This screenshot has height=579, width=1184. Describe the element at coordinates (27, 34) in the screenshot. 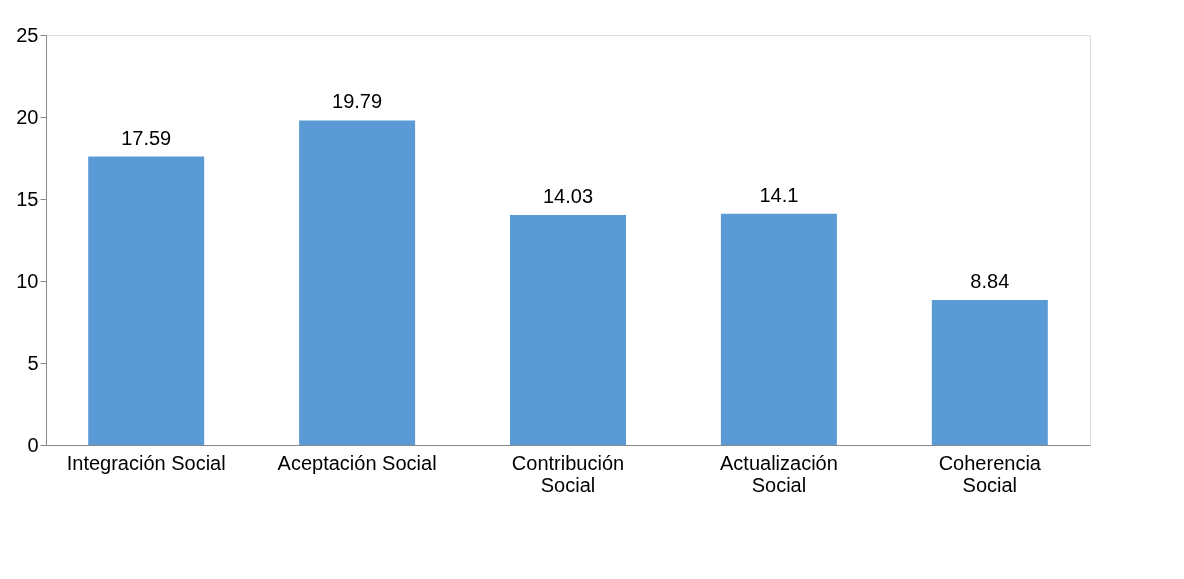

I see `y-tick-label: 25` at that location.